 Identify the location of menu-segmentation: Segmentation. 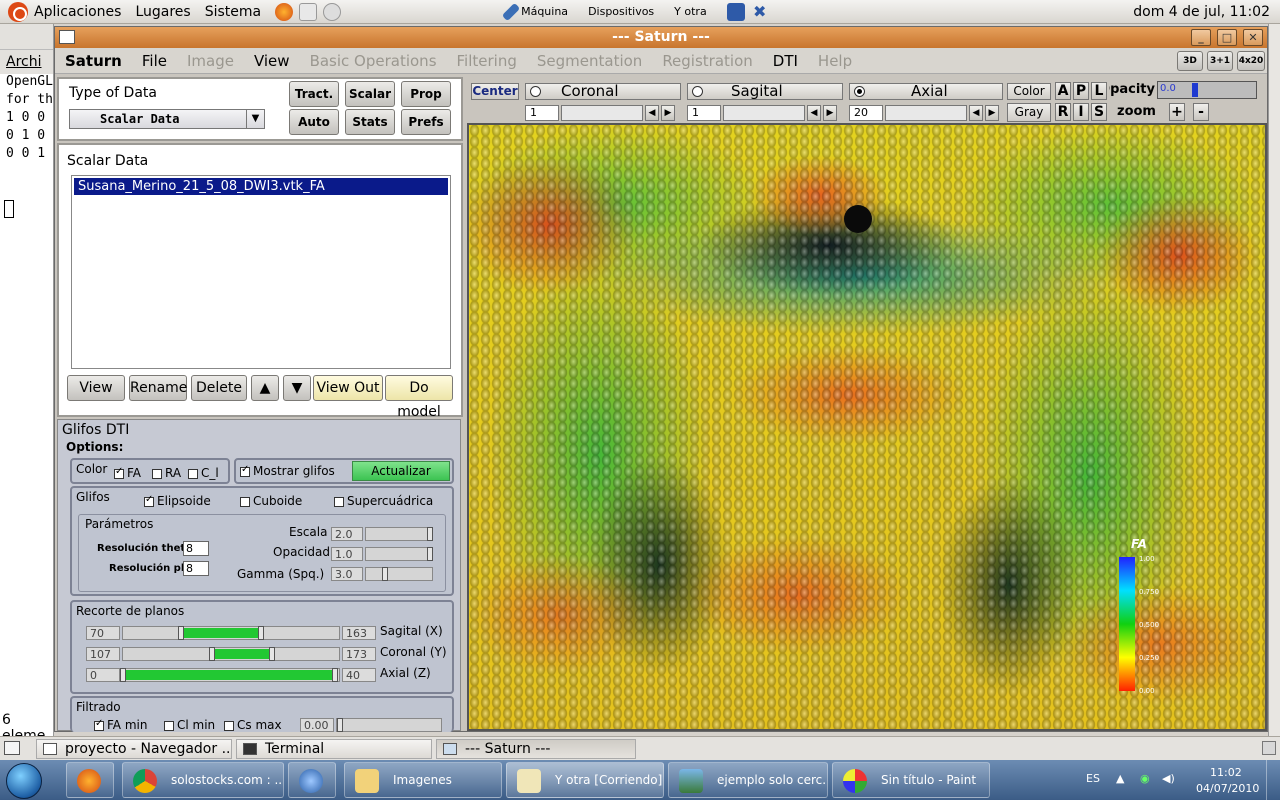
(589, 60).